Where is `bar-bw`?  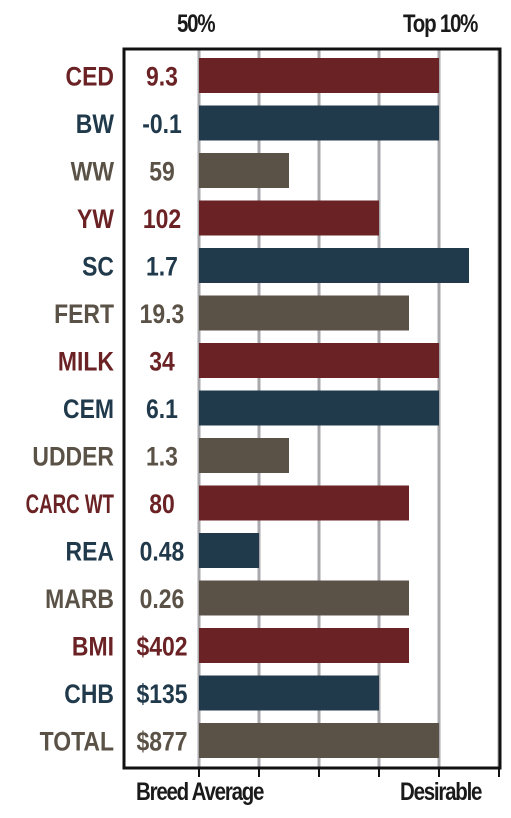
bar-bw is located at coordinates (319, 123).